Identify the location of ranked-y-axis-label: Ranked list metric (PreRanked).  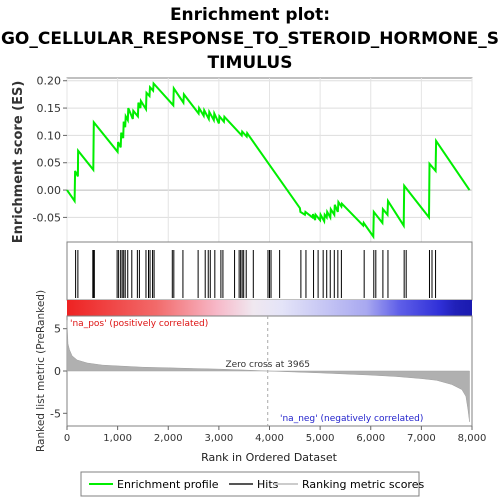
(41, 371).